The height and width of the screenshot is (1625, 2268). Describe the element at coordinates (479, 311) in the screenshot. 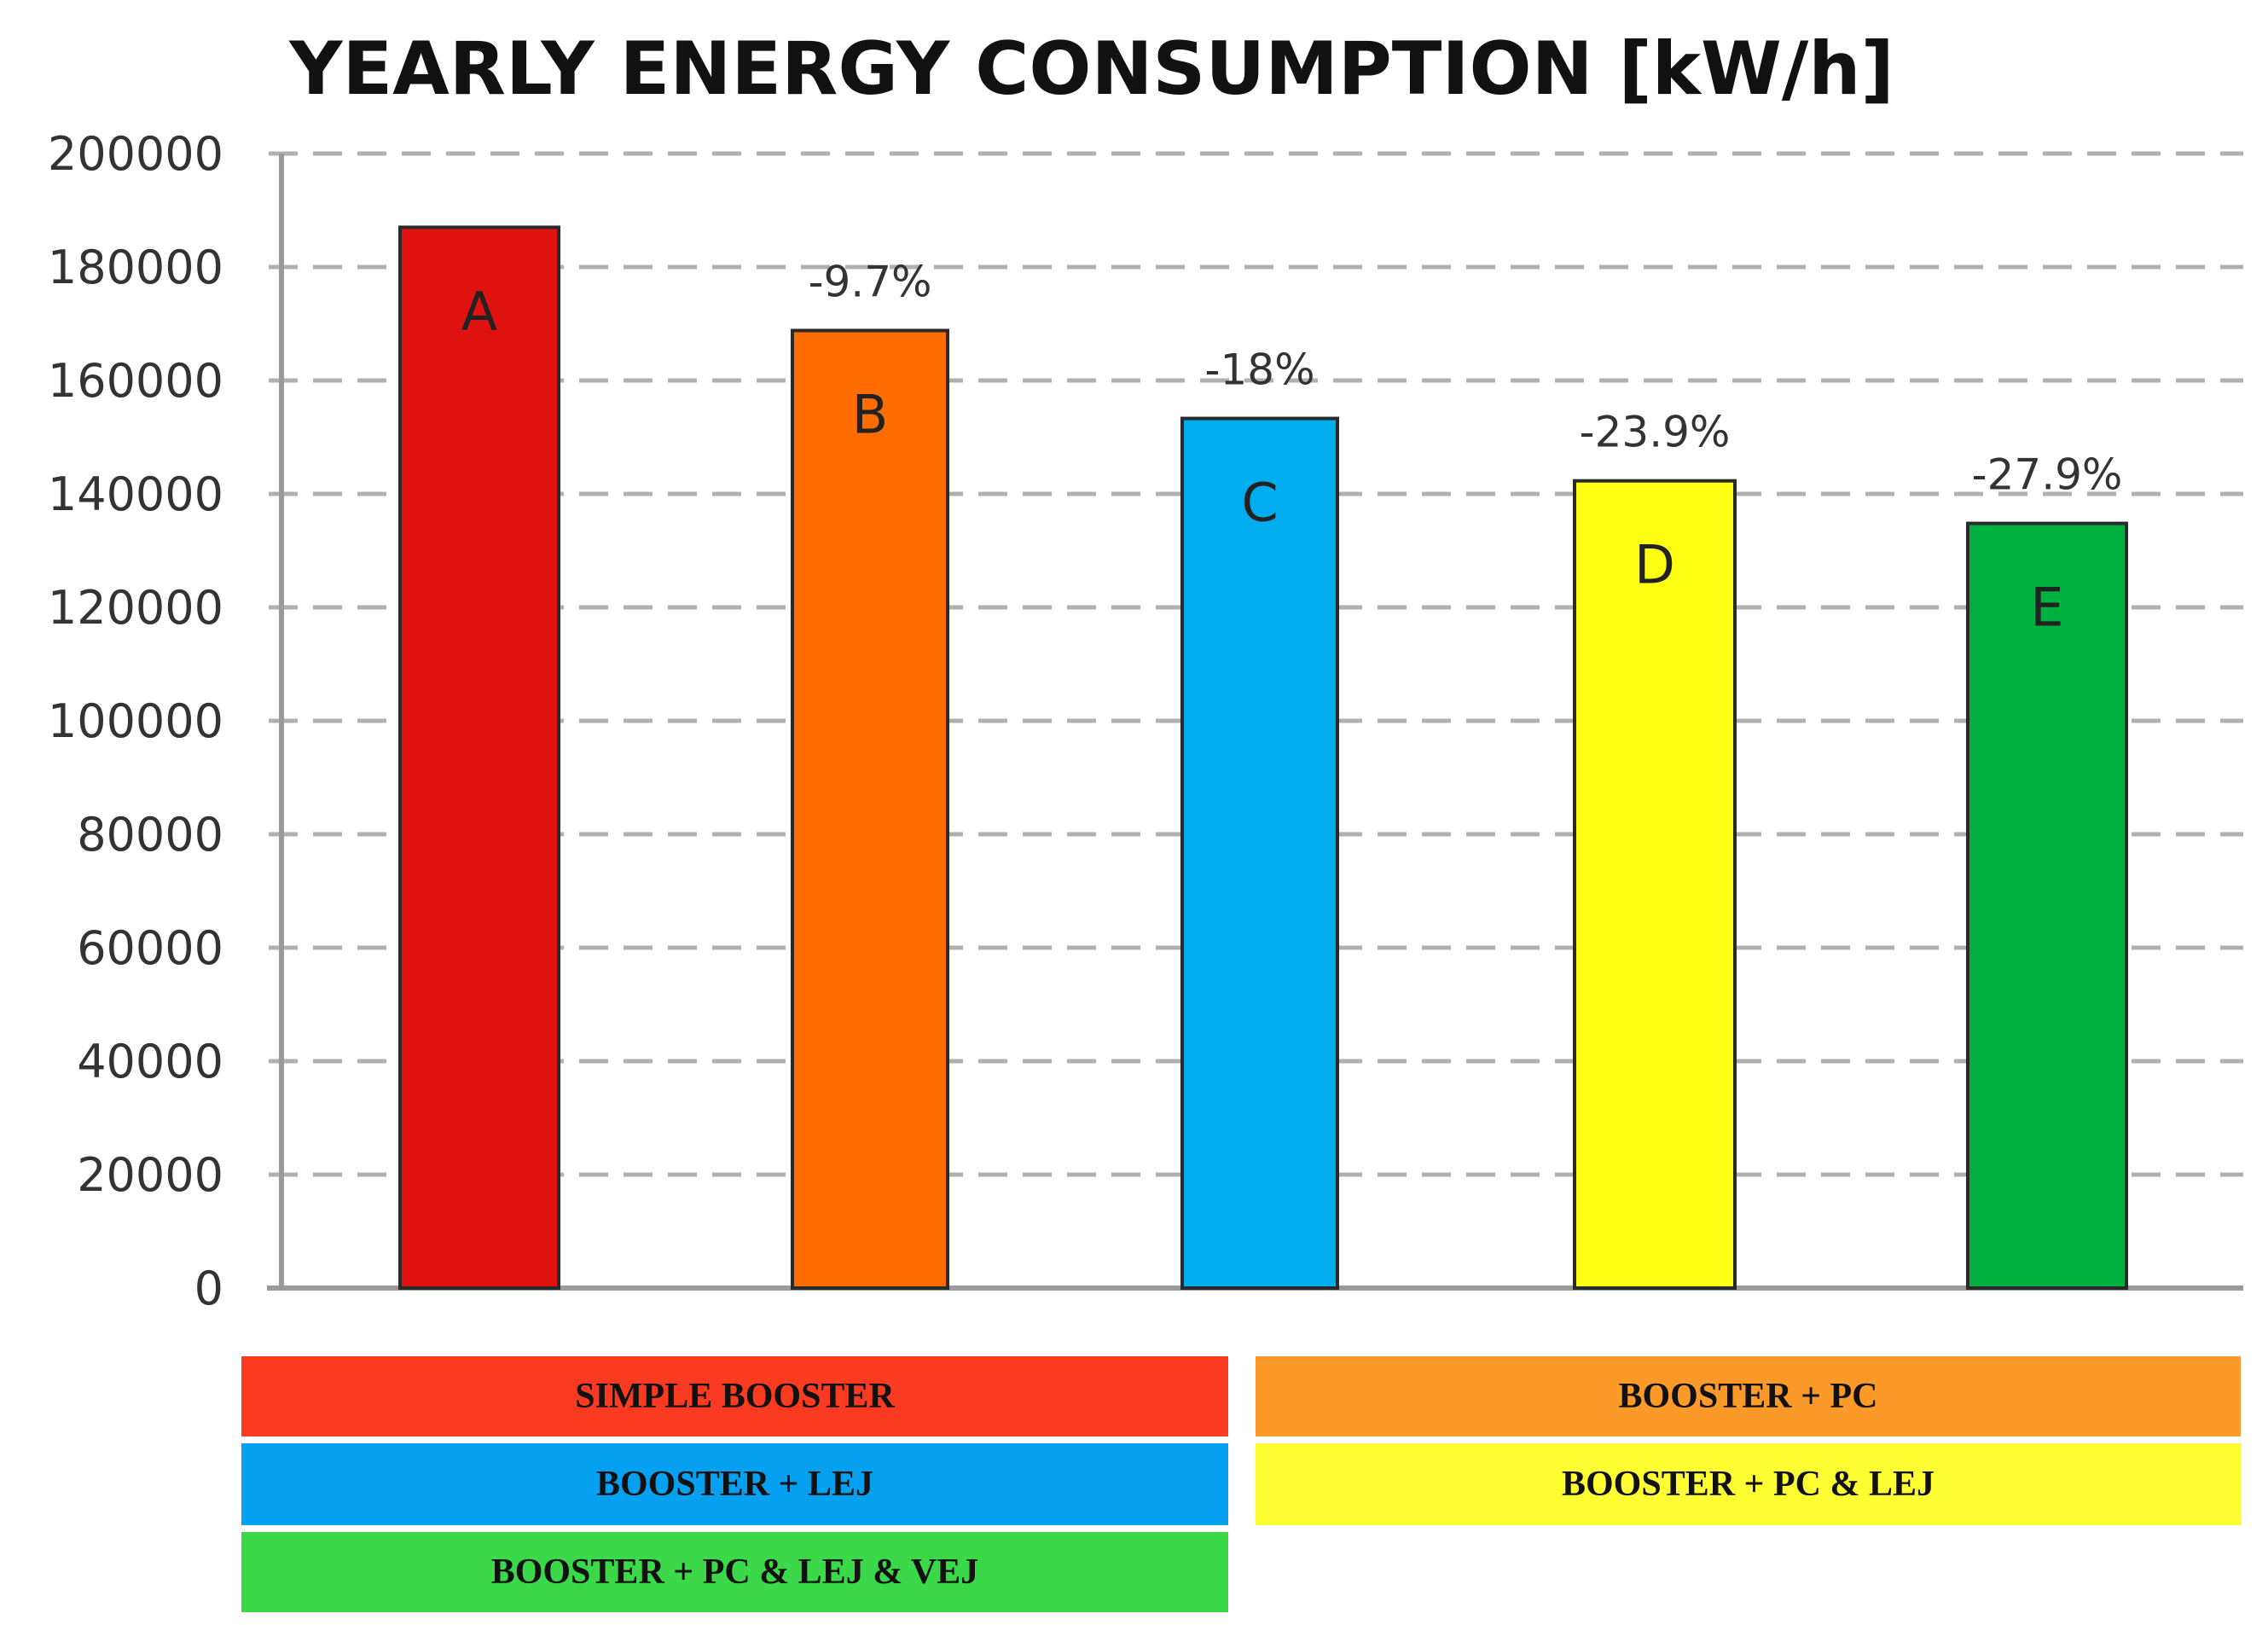

I see `bar-letter-A: A` at that location.